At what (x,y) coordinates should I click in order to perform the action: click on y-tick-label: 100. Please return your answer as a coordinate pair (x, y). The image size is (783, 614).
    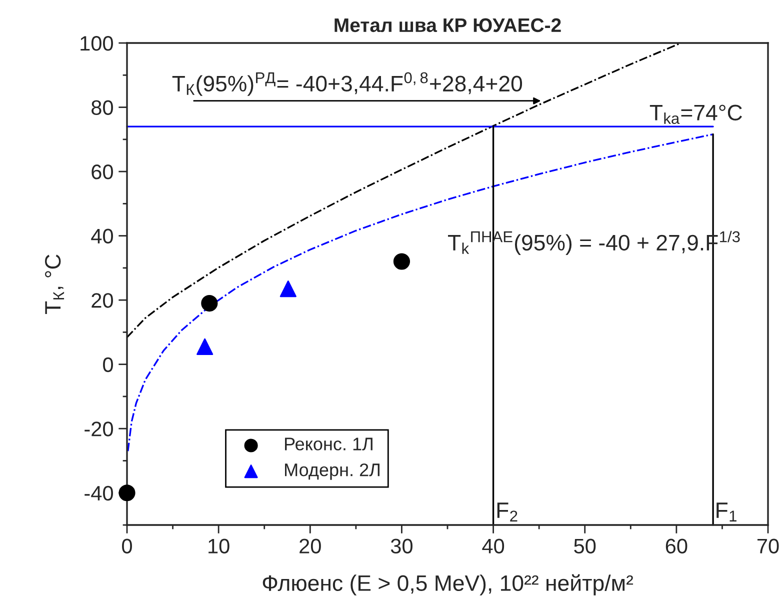
    Looking at the image, I should click on (96, 43).